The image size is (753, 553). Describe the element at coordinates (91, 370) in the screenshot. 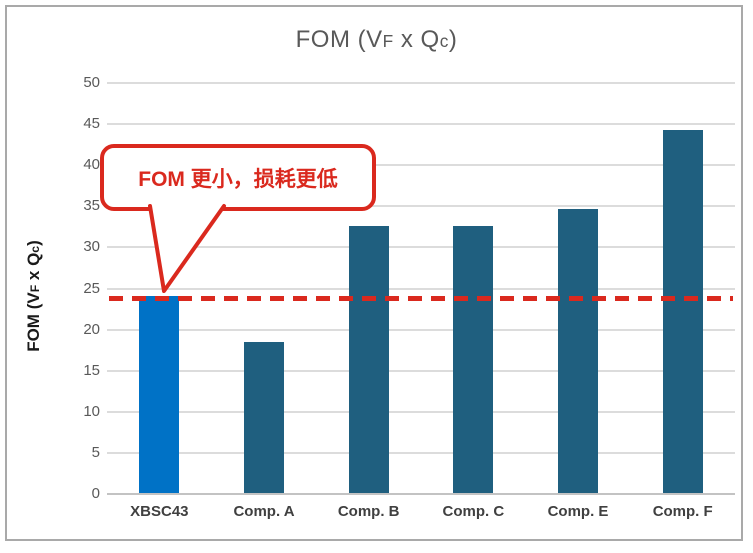

I see `y-tick-label: 15` at that location.